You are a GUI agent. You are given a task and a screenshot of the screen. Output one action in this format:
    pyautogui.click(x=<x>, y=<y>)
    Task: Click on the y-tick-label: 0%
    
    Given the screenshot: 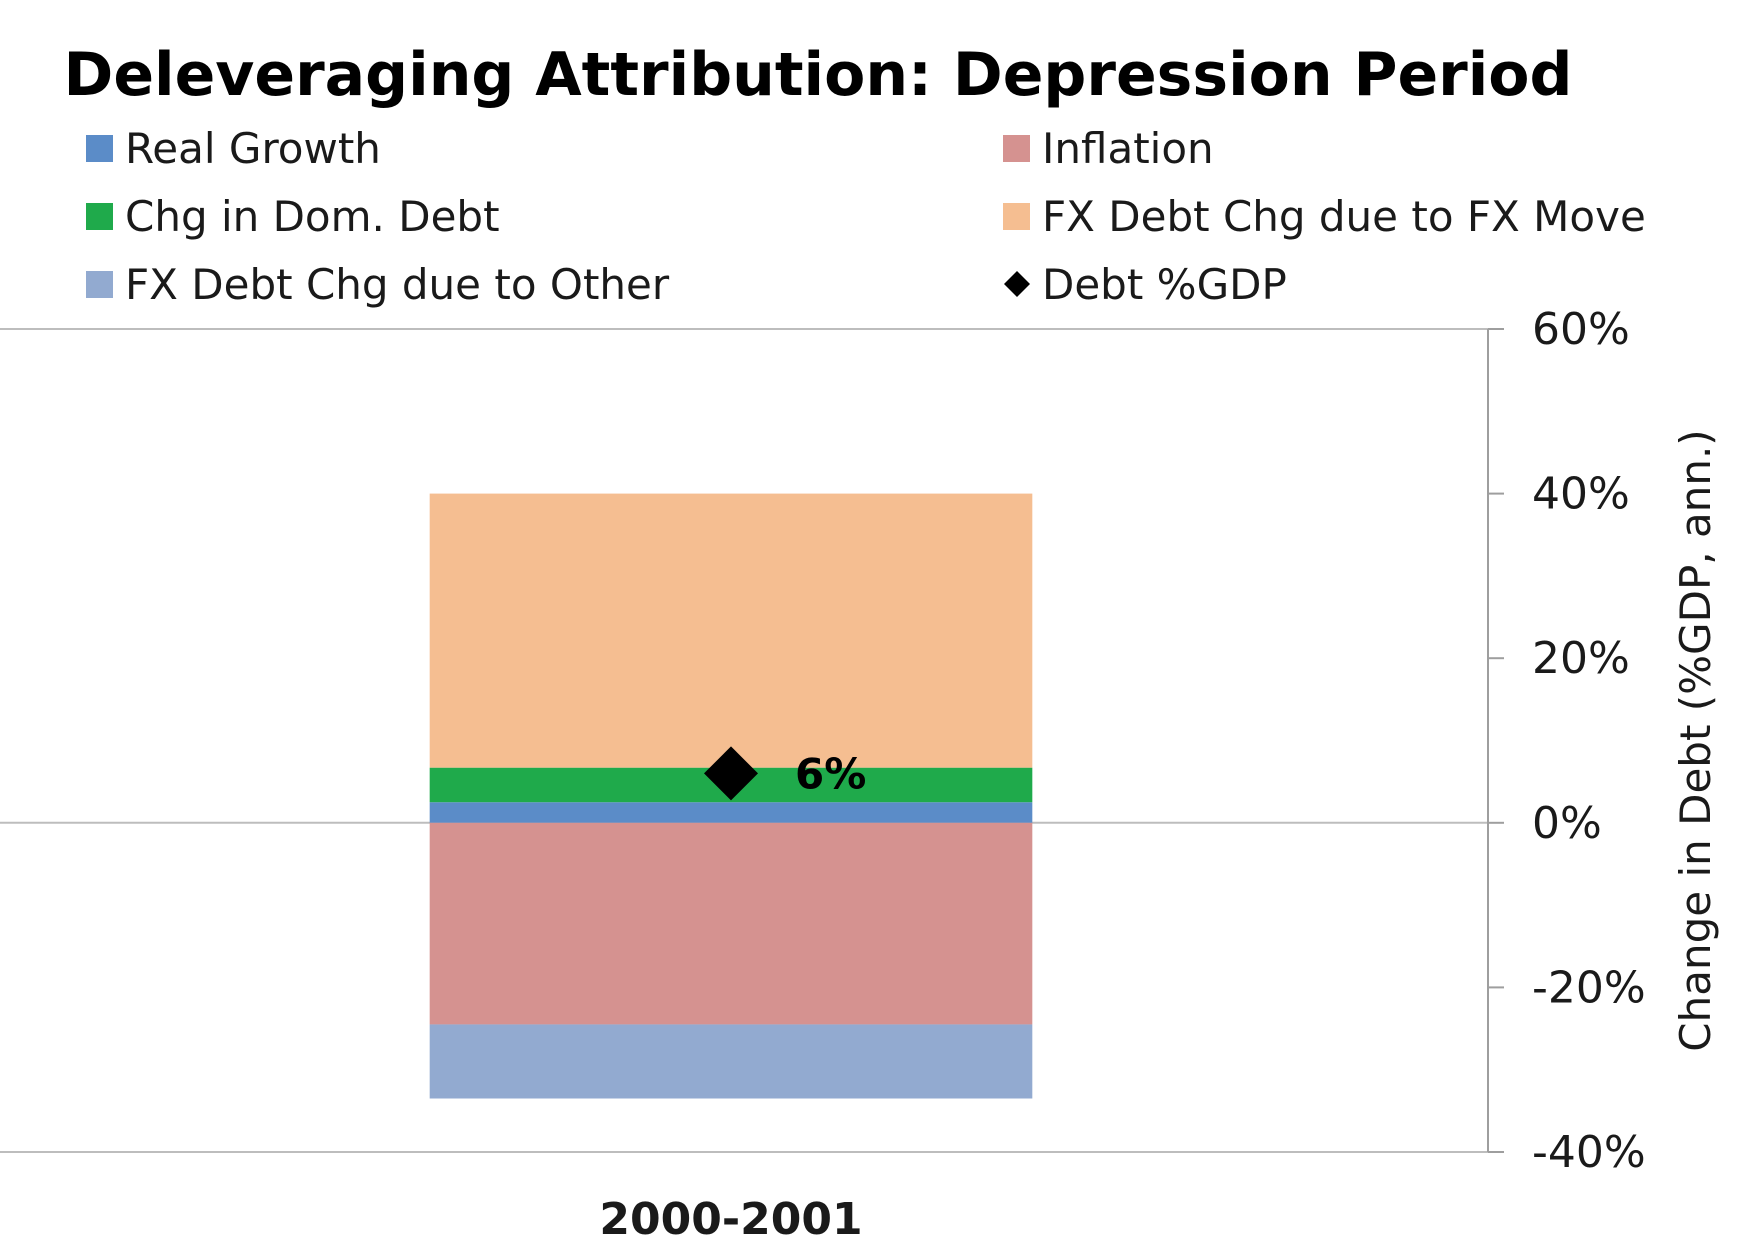 What is the action you would take?
    pyautogui.click(x=1567, y=823)
    